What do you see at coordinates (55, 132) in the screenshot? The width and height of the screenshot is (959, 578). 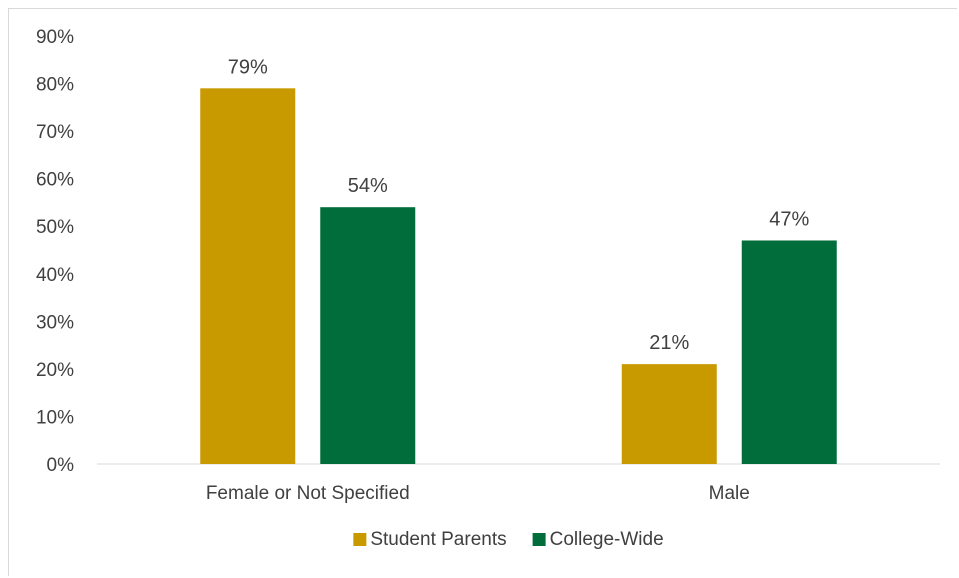 I see `y-tick-label: 70%` at bounding box center [55, 132].